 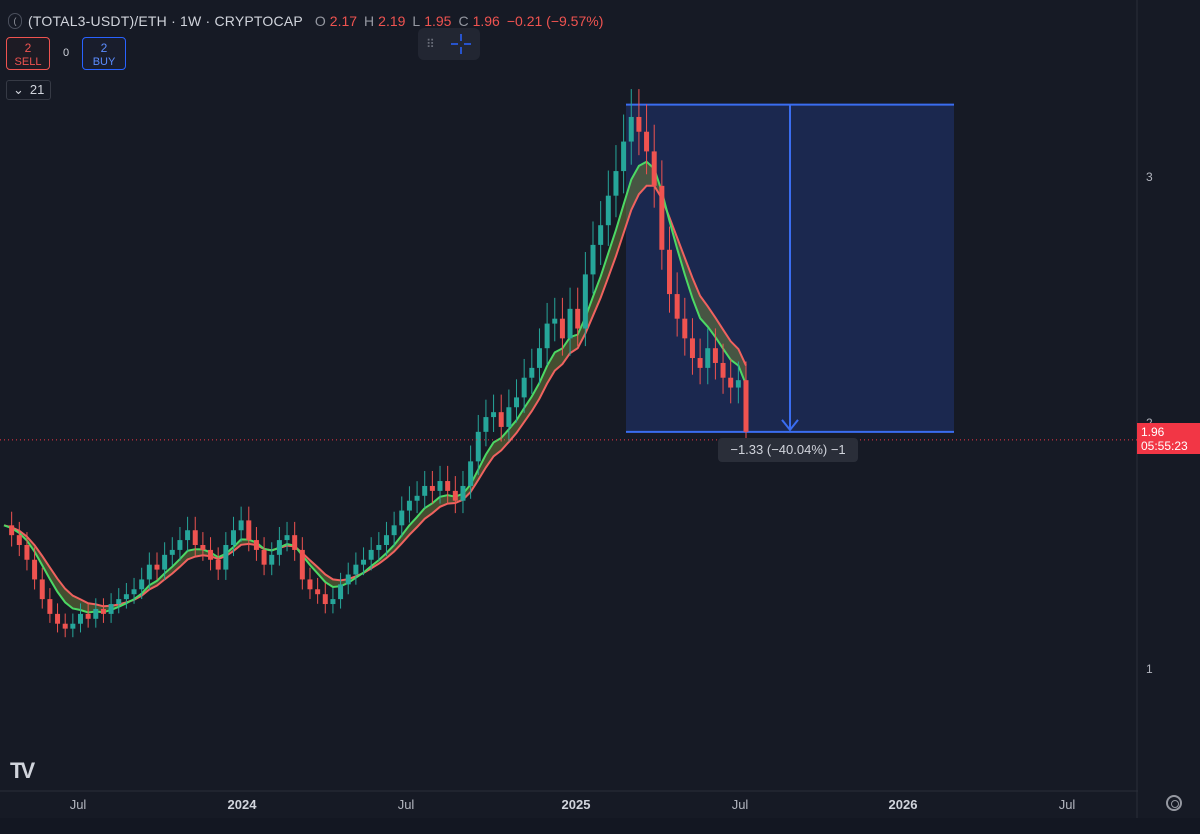 What do you see at coordinates (903, 804) in the screenshot?
I see `time-label-year: 2026` at bounding box center [903, 804].